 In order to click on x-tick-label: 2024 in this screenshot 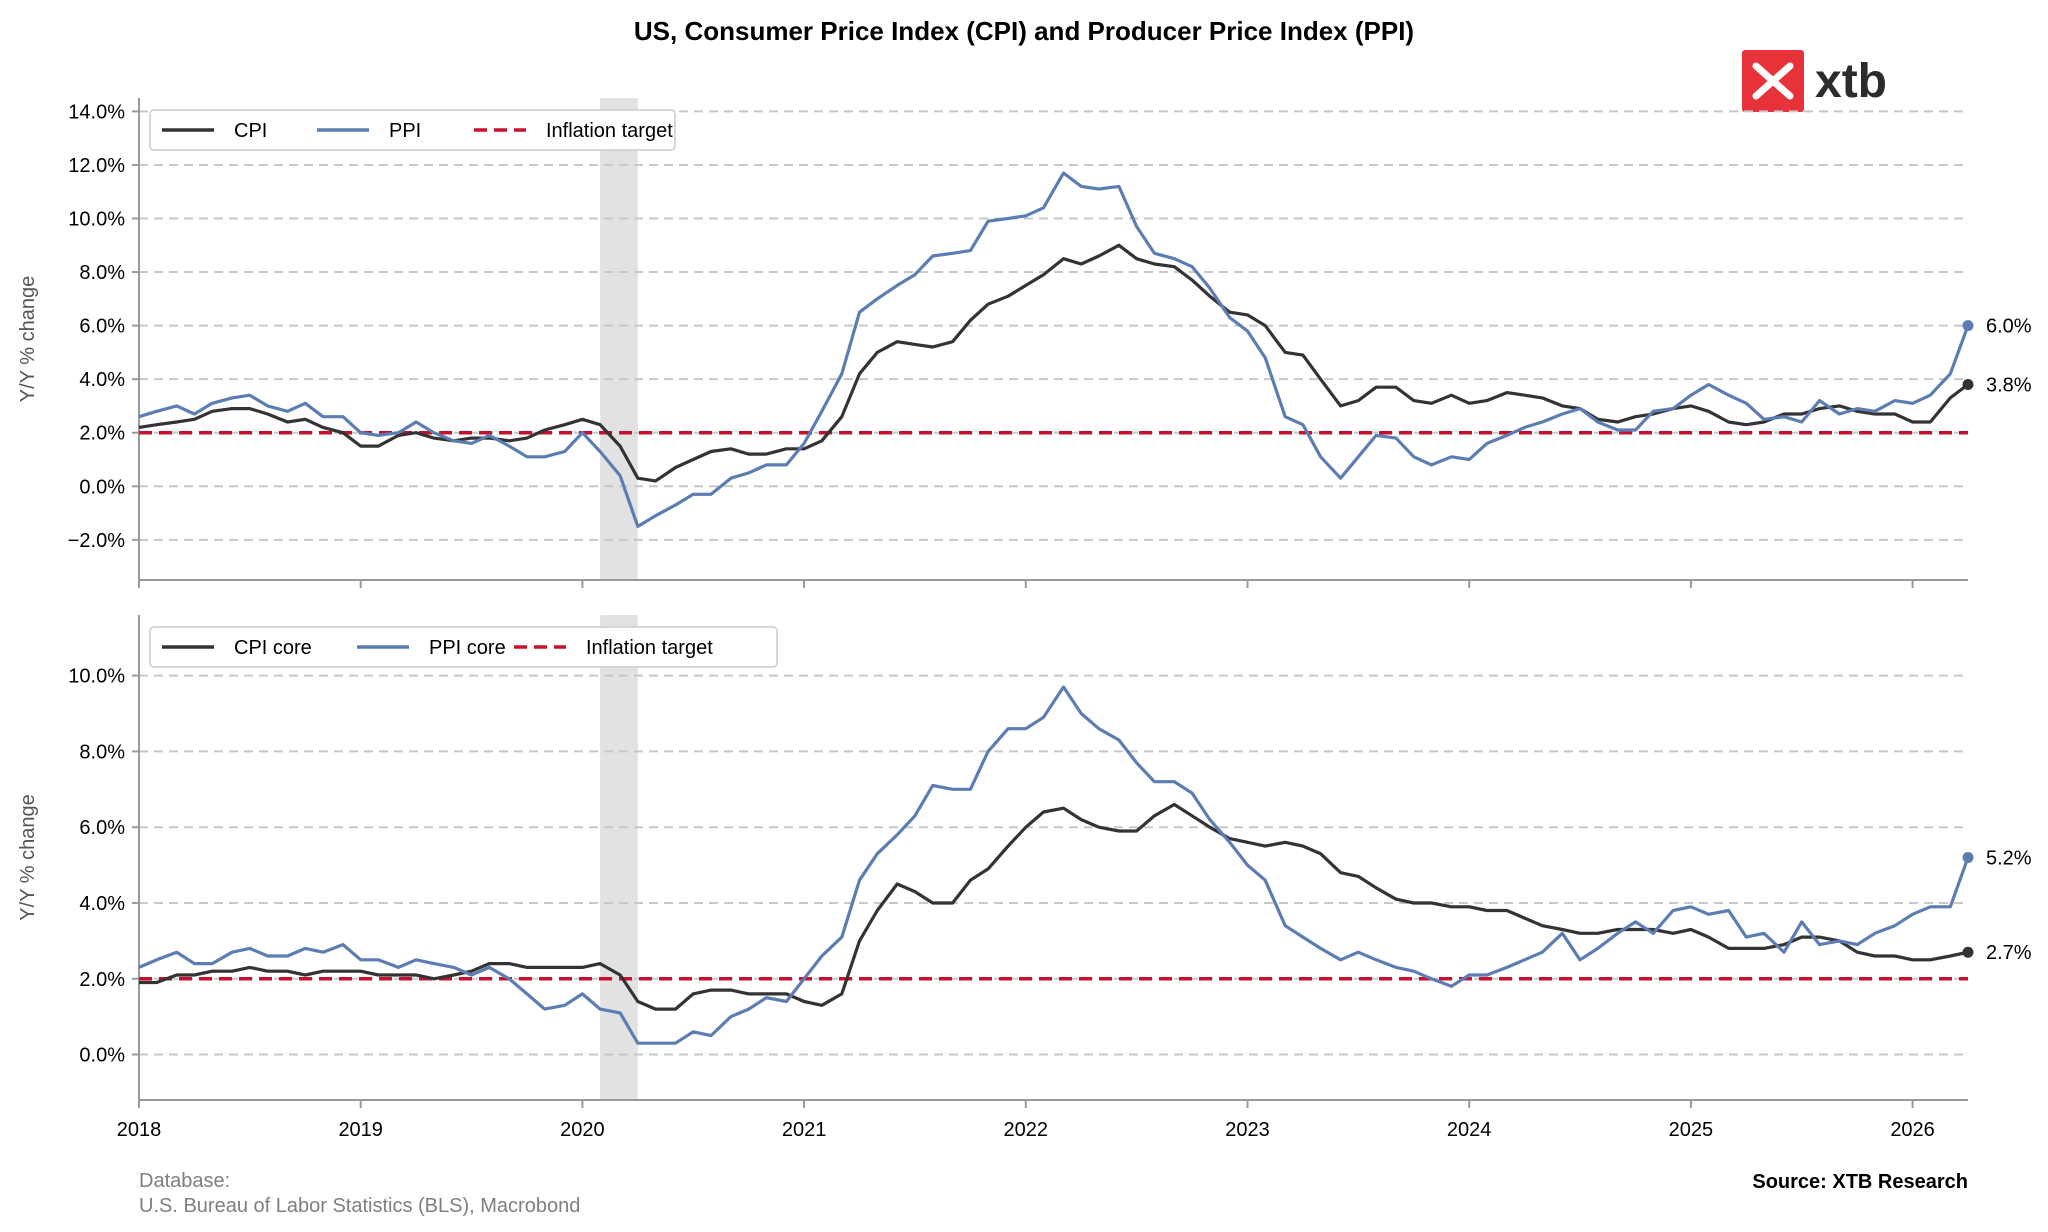, I will do `click(1469, 1130)`.